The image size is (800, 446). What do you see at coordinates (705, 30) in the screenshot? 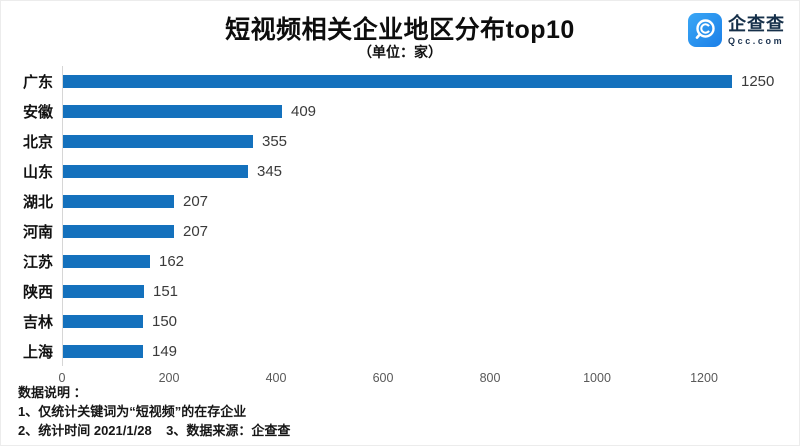
I see `qcc-logo-icon` at bounding box center [705, 30].